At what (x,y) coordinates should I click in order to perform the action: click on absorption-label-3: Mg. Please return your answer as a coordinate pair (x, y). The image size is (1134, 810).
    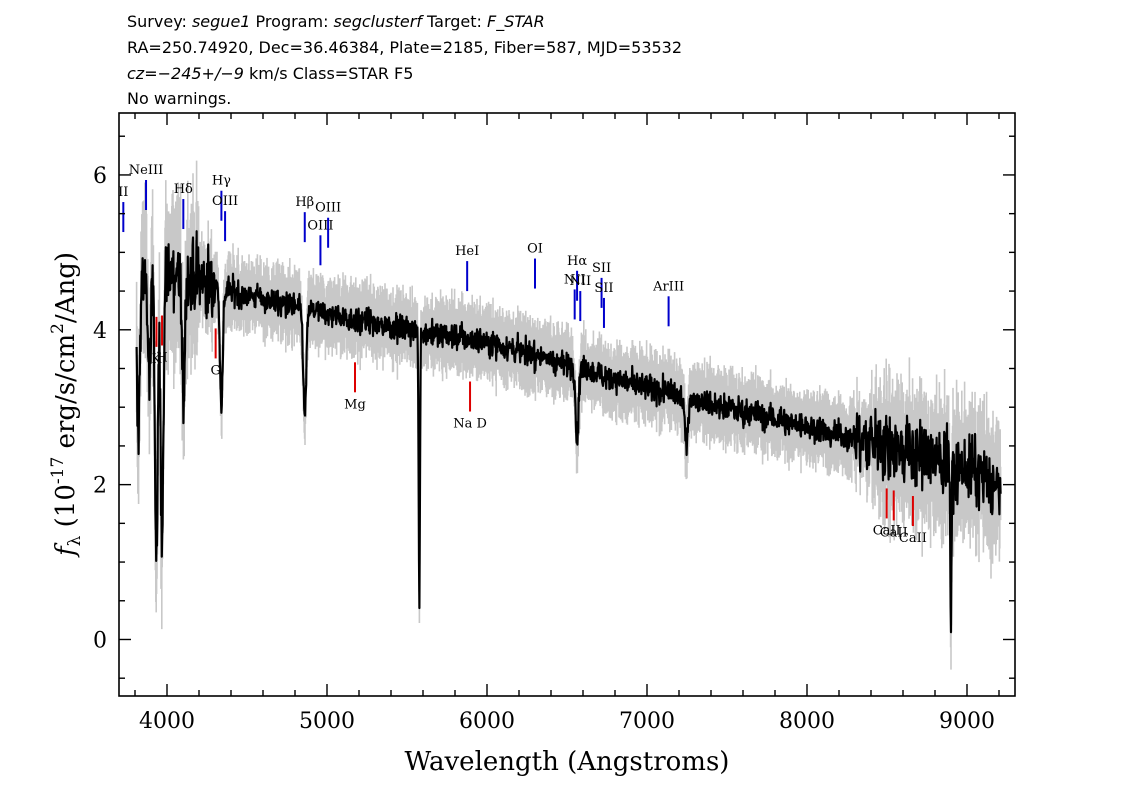
    Looking at the image, I should click on (355, 404).